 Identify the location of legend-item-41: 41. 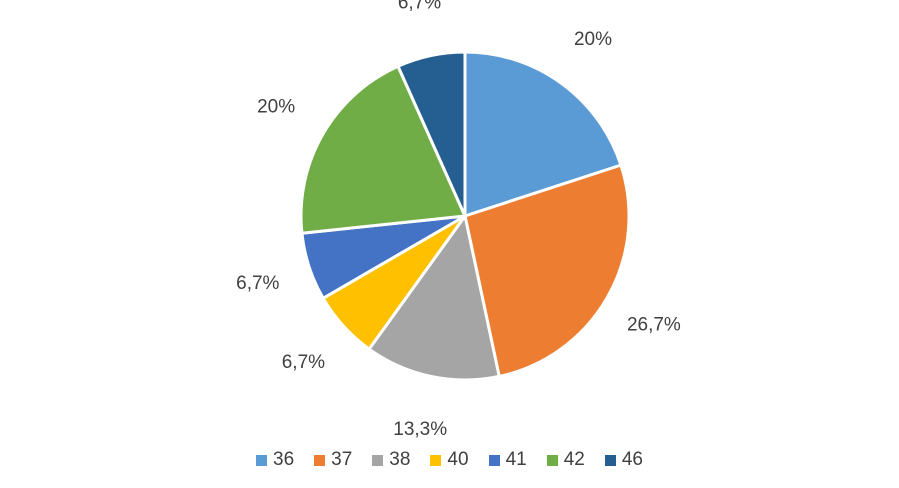
(507, 460).